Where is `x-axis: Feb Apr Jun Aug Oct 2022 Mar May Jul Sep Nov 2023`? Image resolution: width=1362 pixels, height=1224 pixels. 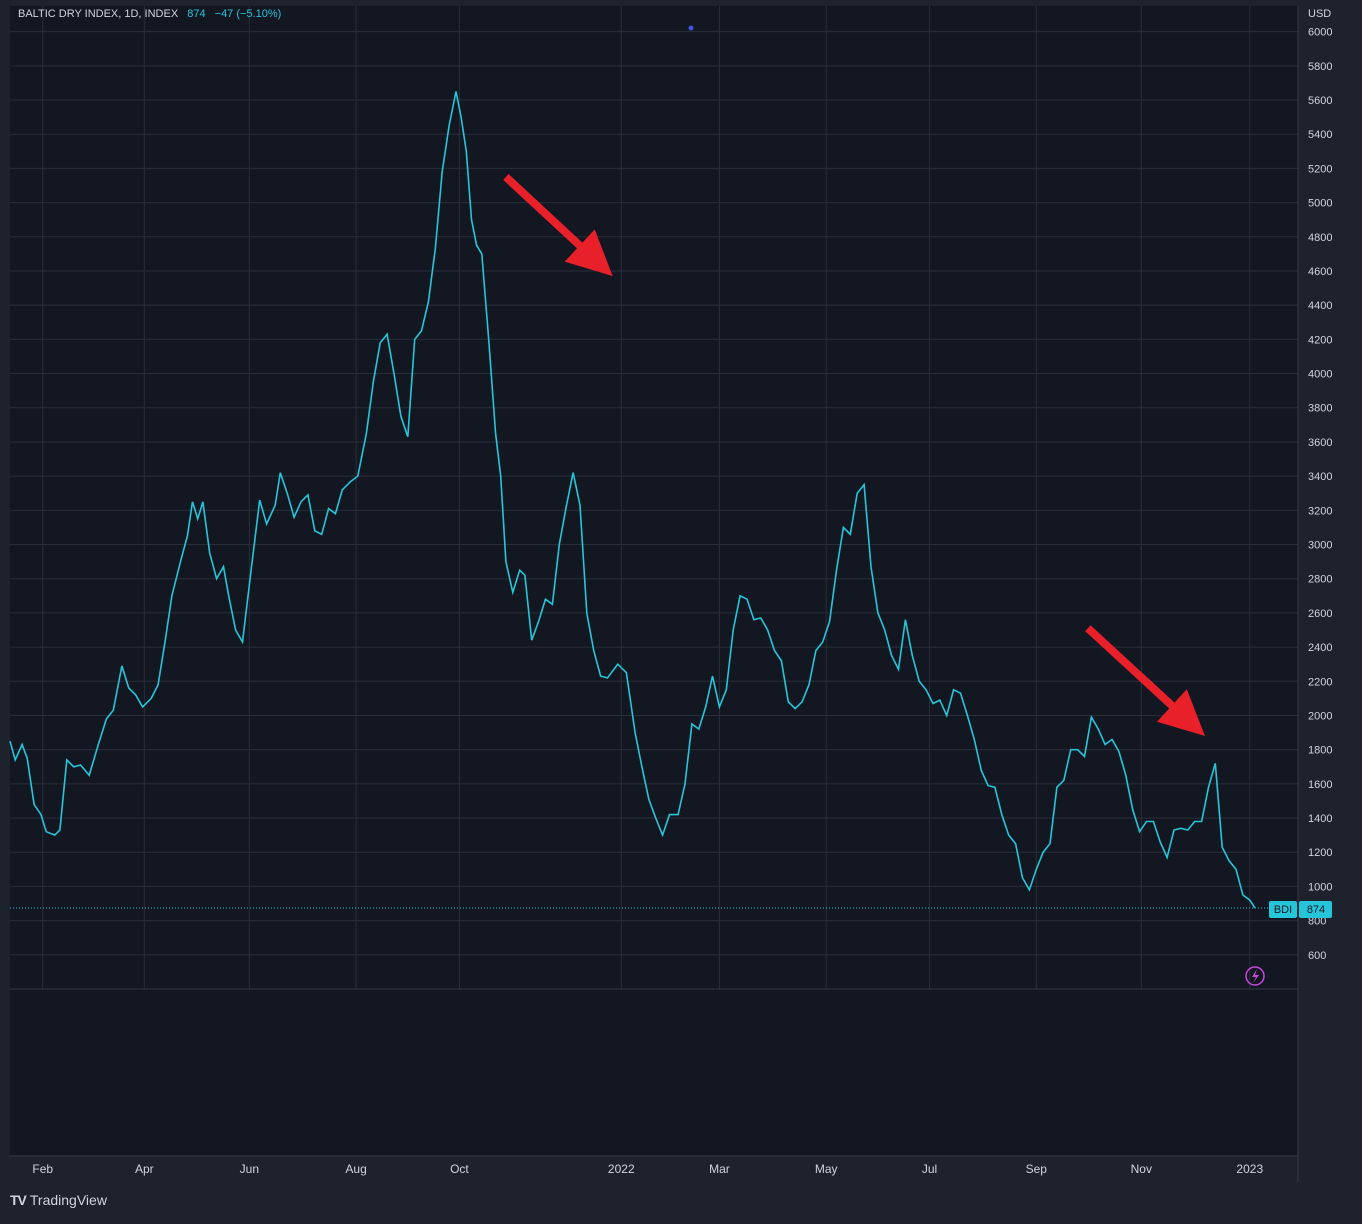 x-axis: Feb Apr Jun Aug Oct 2022 Mar May Jul Sep Nov 2023 is located at coordinates (647, 1169).